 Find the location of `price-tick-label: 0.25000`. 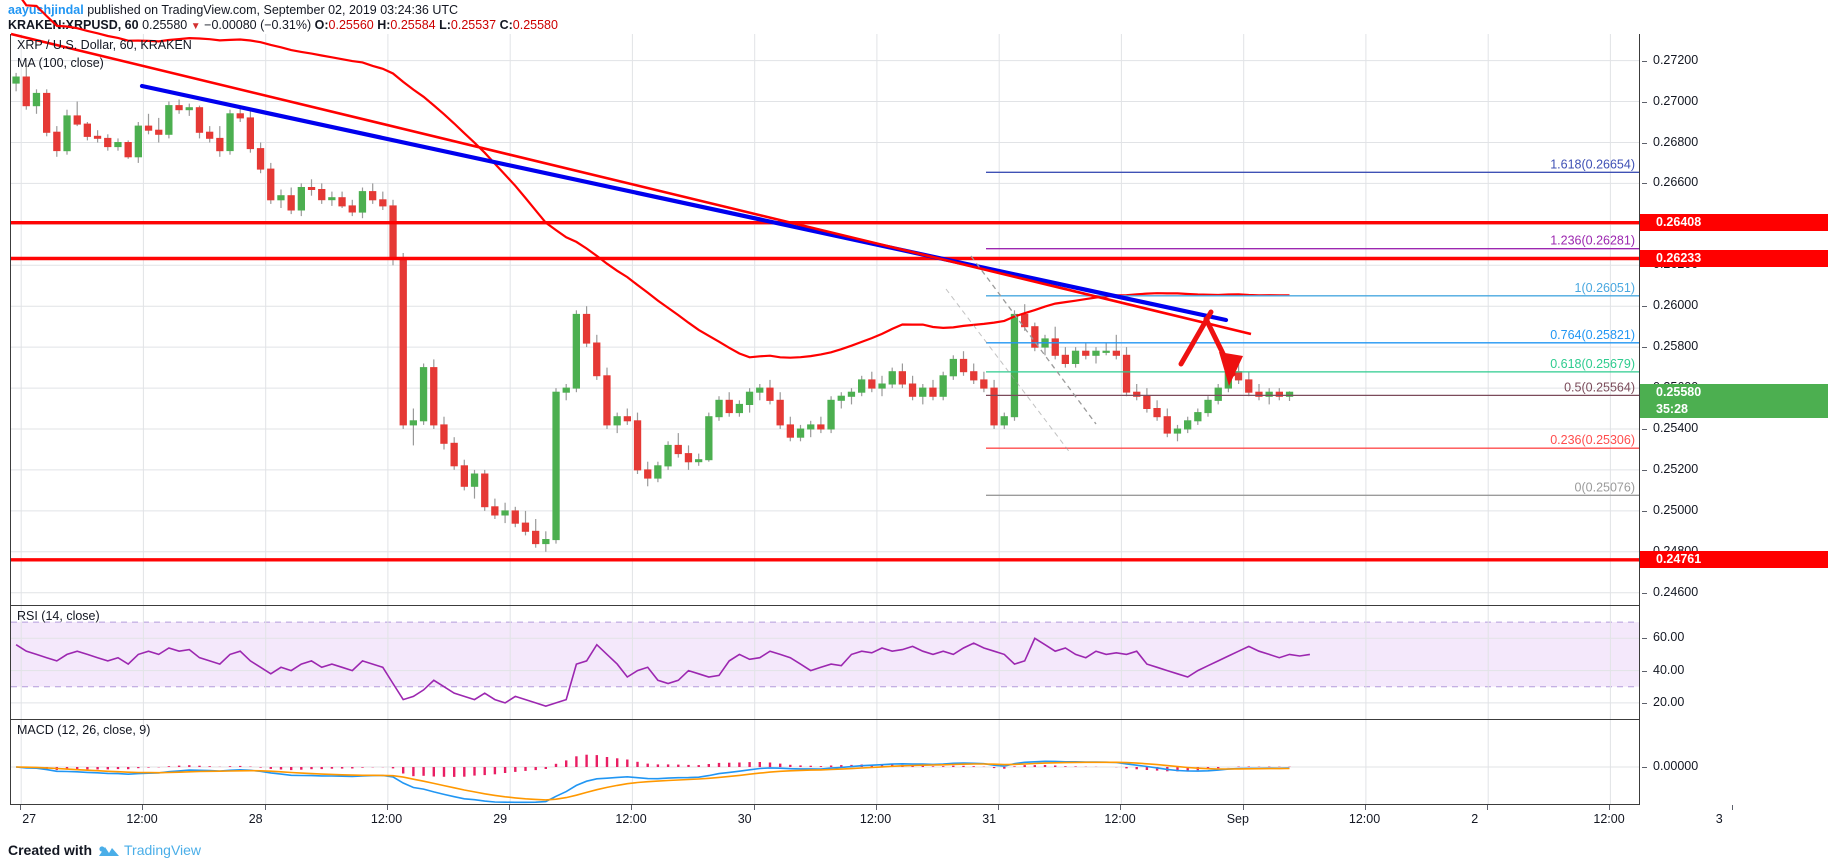

price-tick-label: 0.25000 is located at coordinates (1676, 509).